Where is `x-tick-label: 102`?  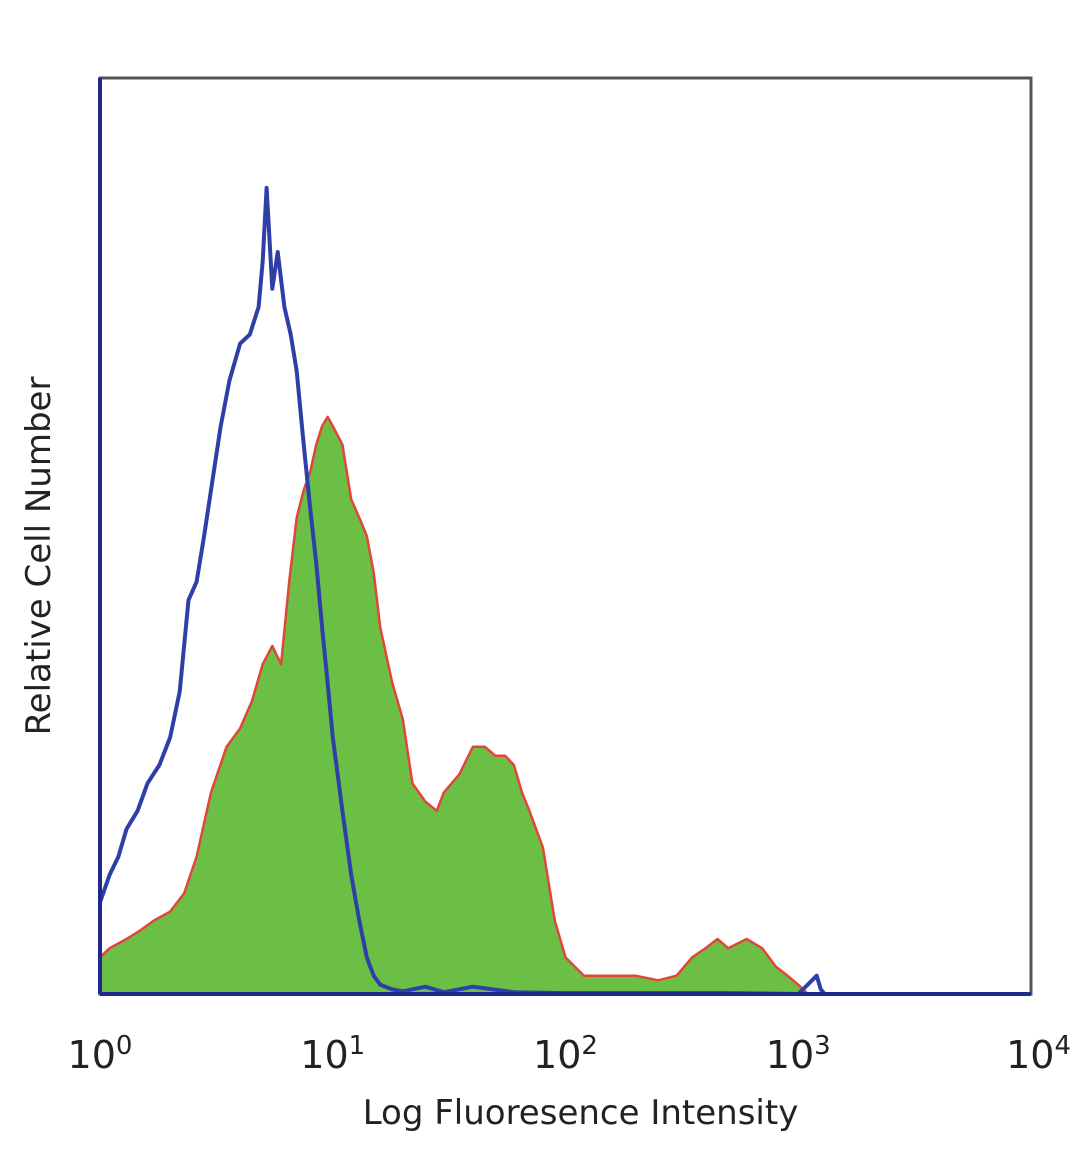 x-tick-label: 102 is located at coordinates (565, 1054).